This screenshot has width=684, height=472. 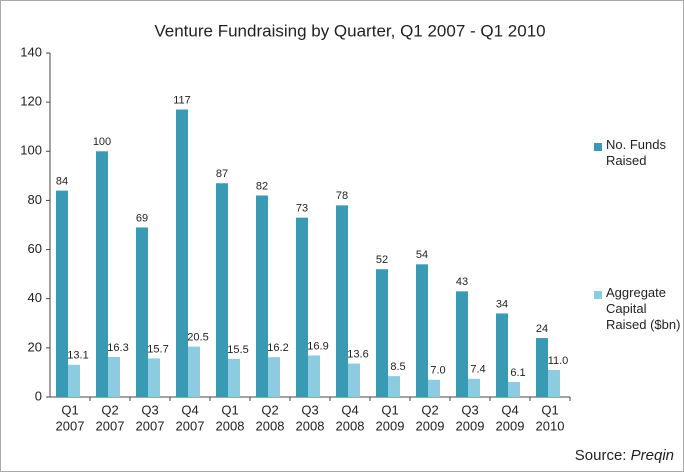 I want to click on data-label: 82, so click(x=262, y=186).